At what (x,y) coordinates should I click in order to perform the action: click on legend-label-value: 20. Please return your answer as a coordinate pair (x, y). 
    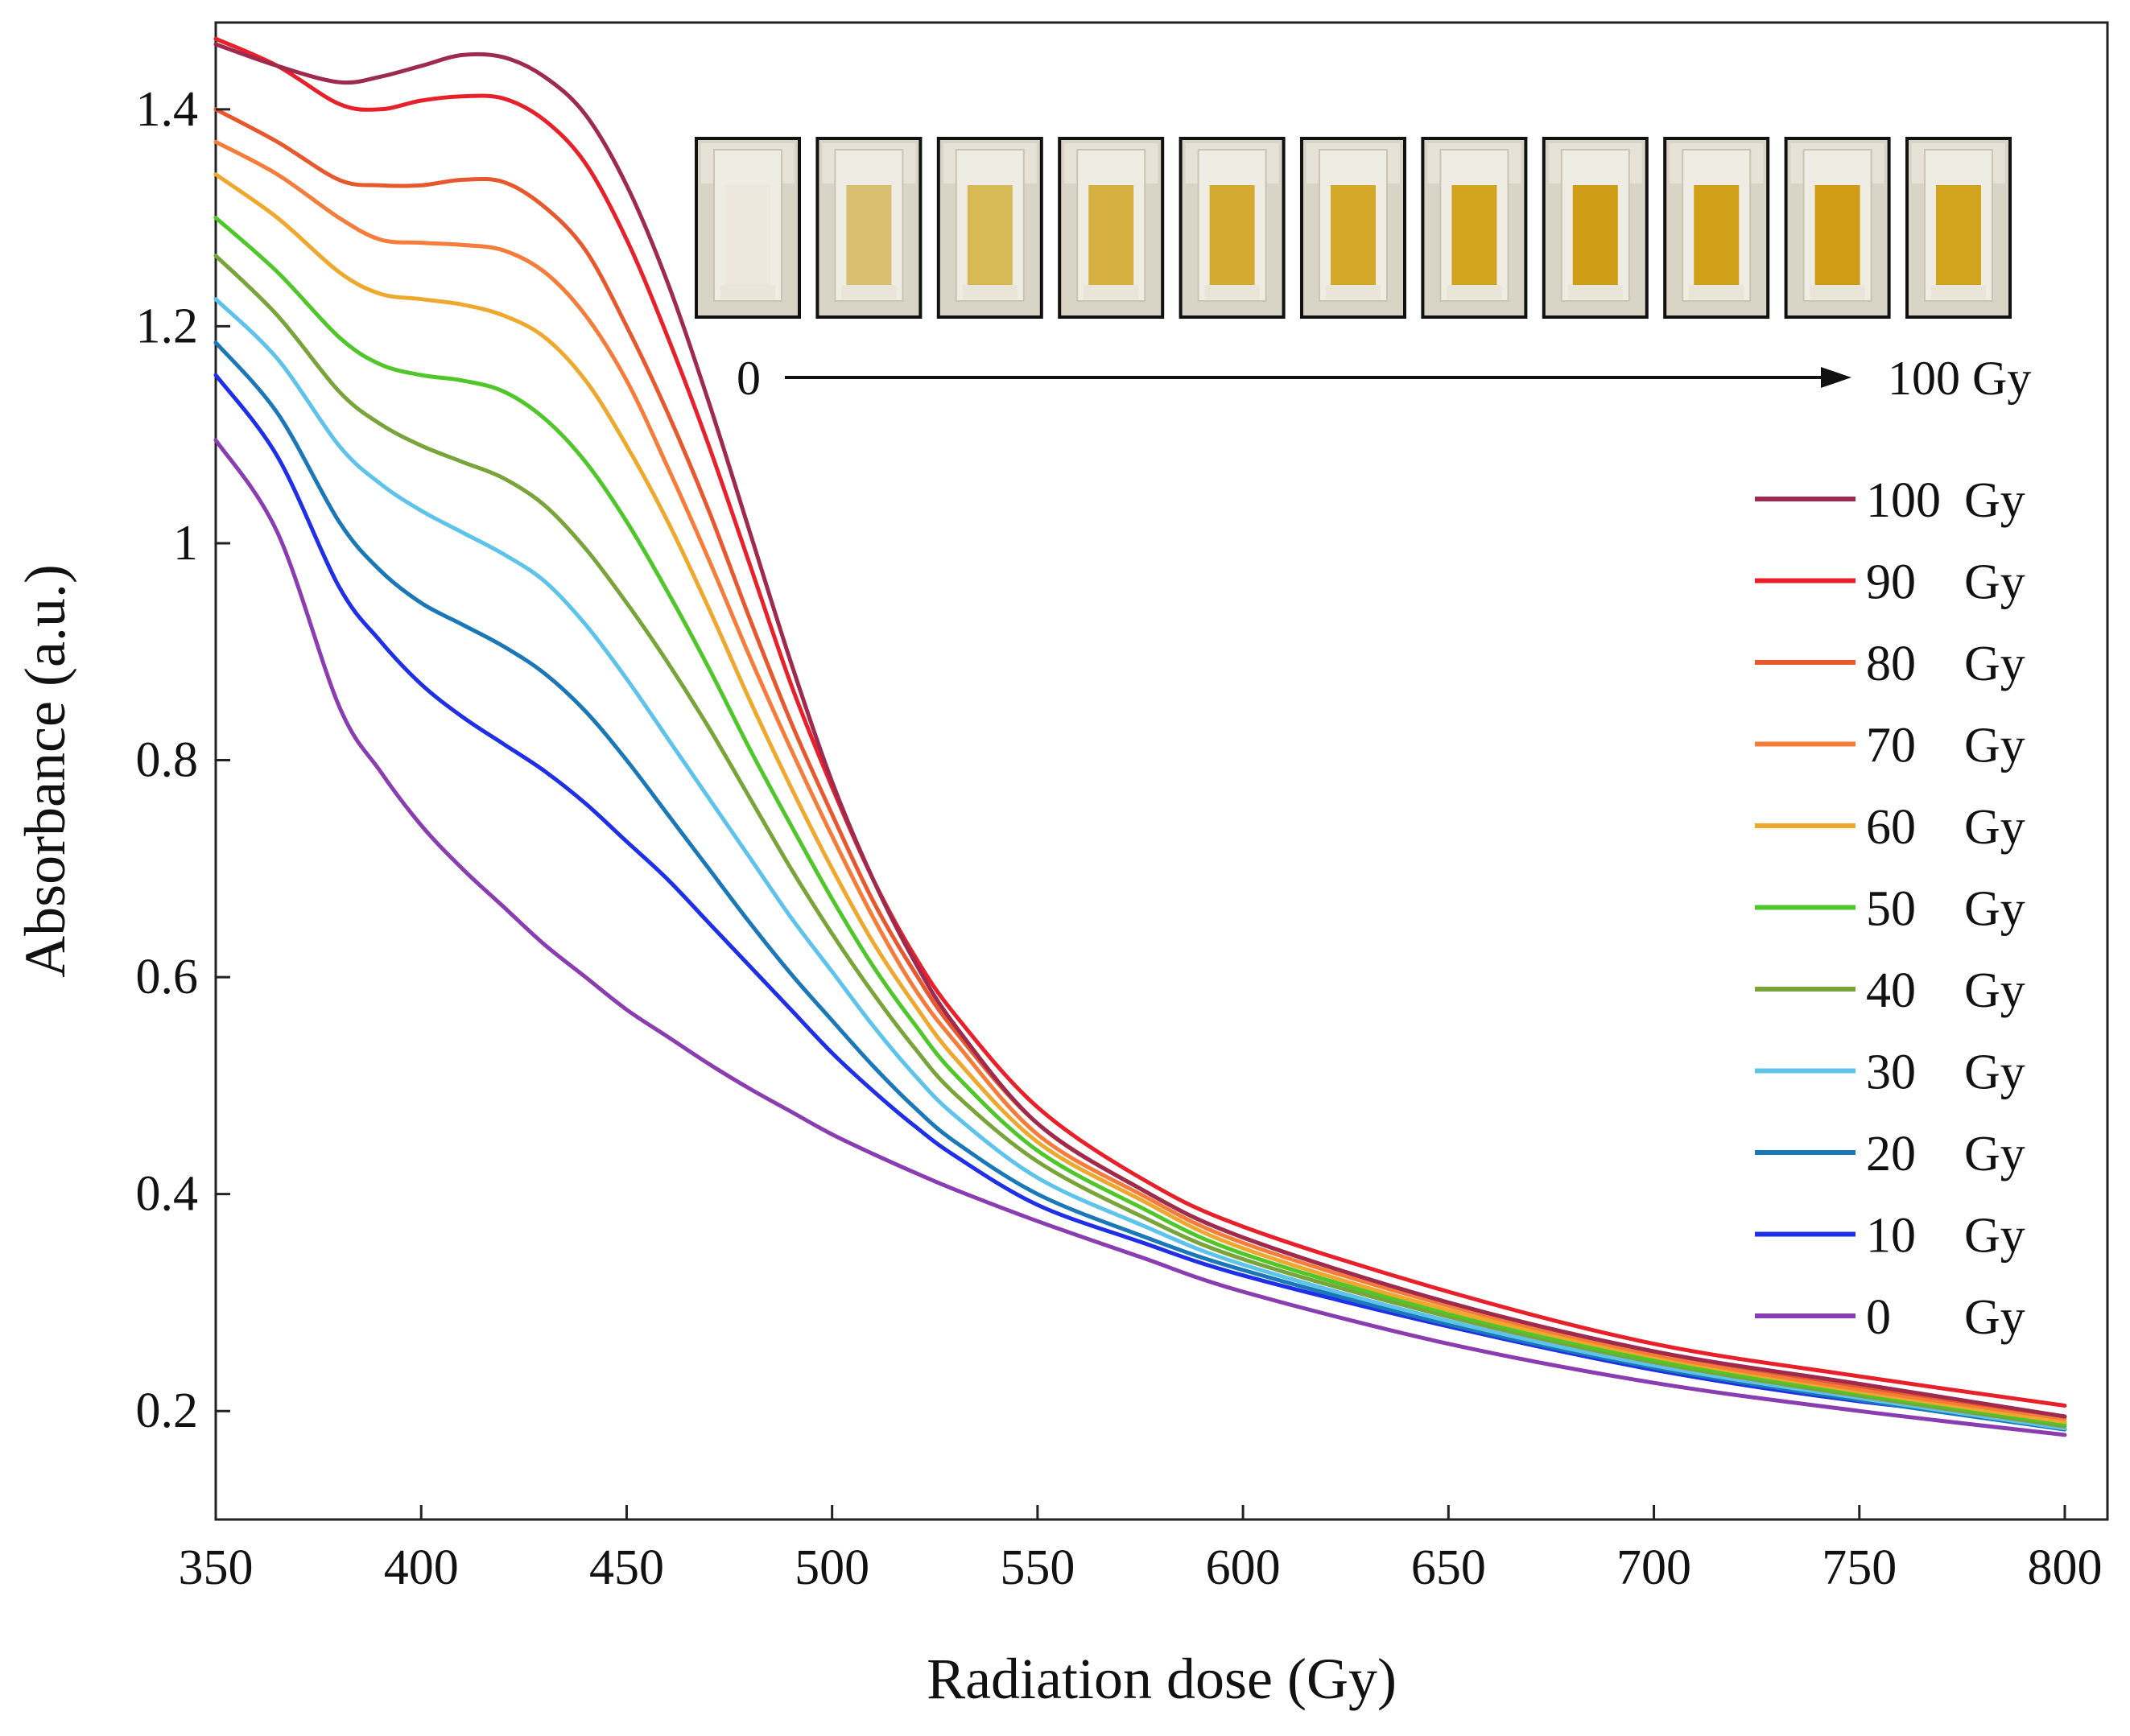
    Looking at the image, I should click on (1891, 1154).